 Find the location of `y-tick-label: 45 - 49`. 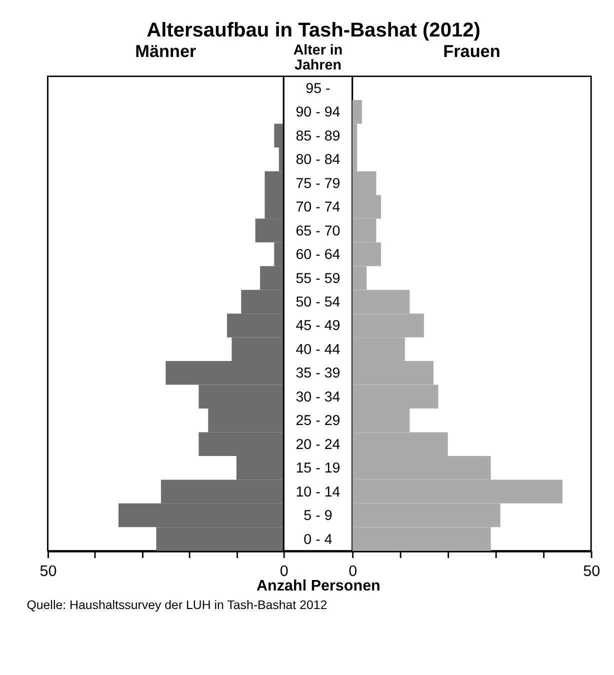

y-tick-label: 45 - 49 is located at coordinates (318, 326).